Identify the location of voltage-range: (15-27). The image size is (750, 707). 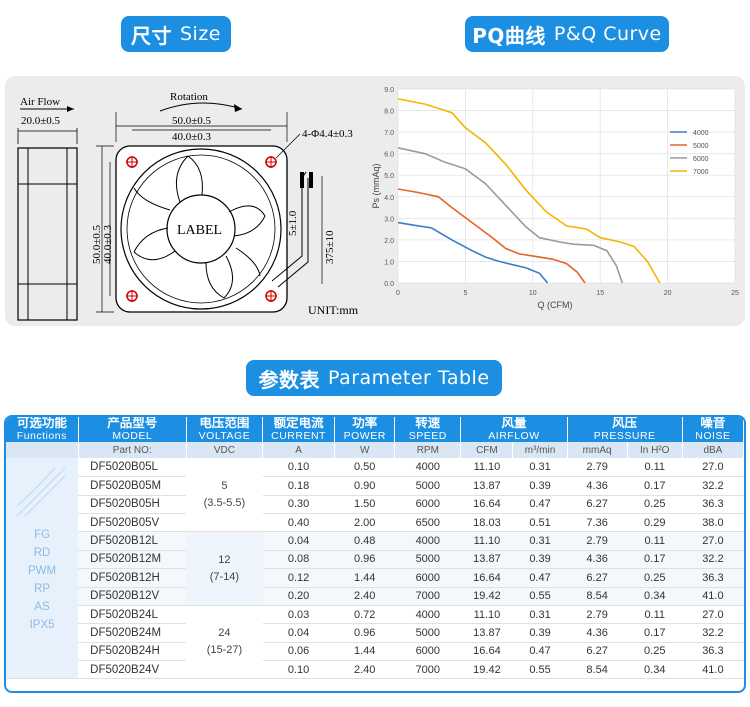
(224, 650).